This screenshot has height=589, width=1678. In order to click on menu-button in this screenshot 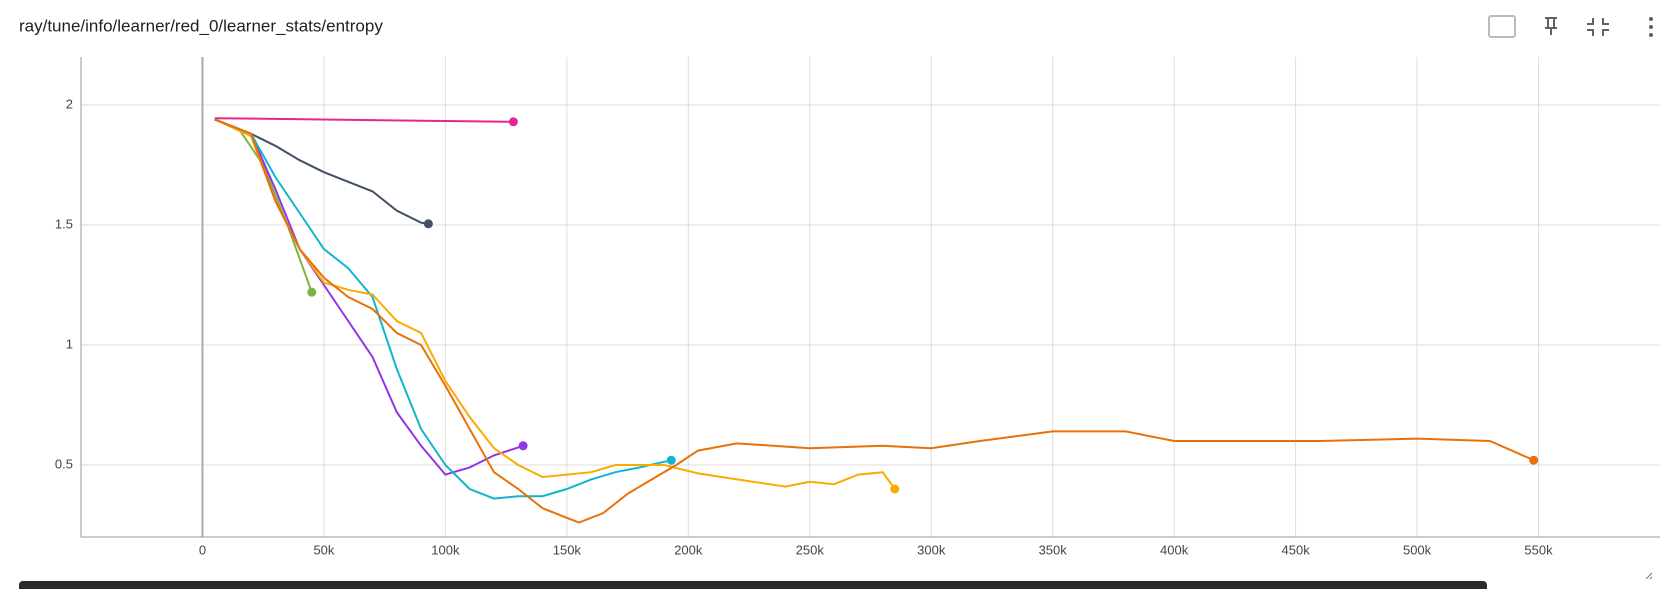, I will do `click(1651, 27)`.